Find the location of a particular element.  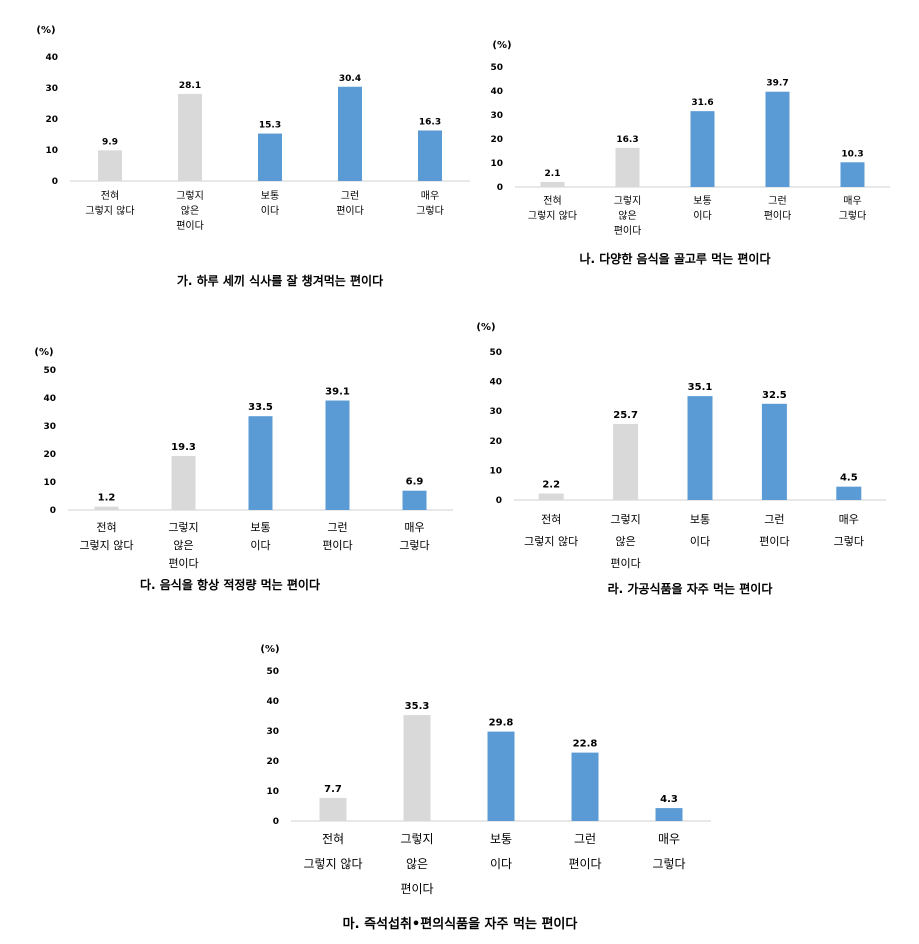

value-label: 19.3 is located at coordinates (183, 447).